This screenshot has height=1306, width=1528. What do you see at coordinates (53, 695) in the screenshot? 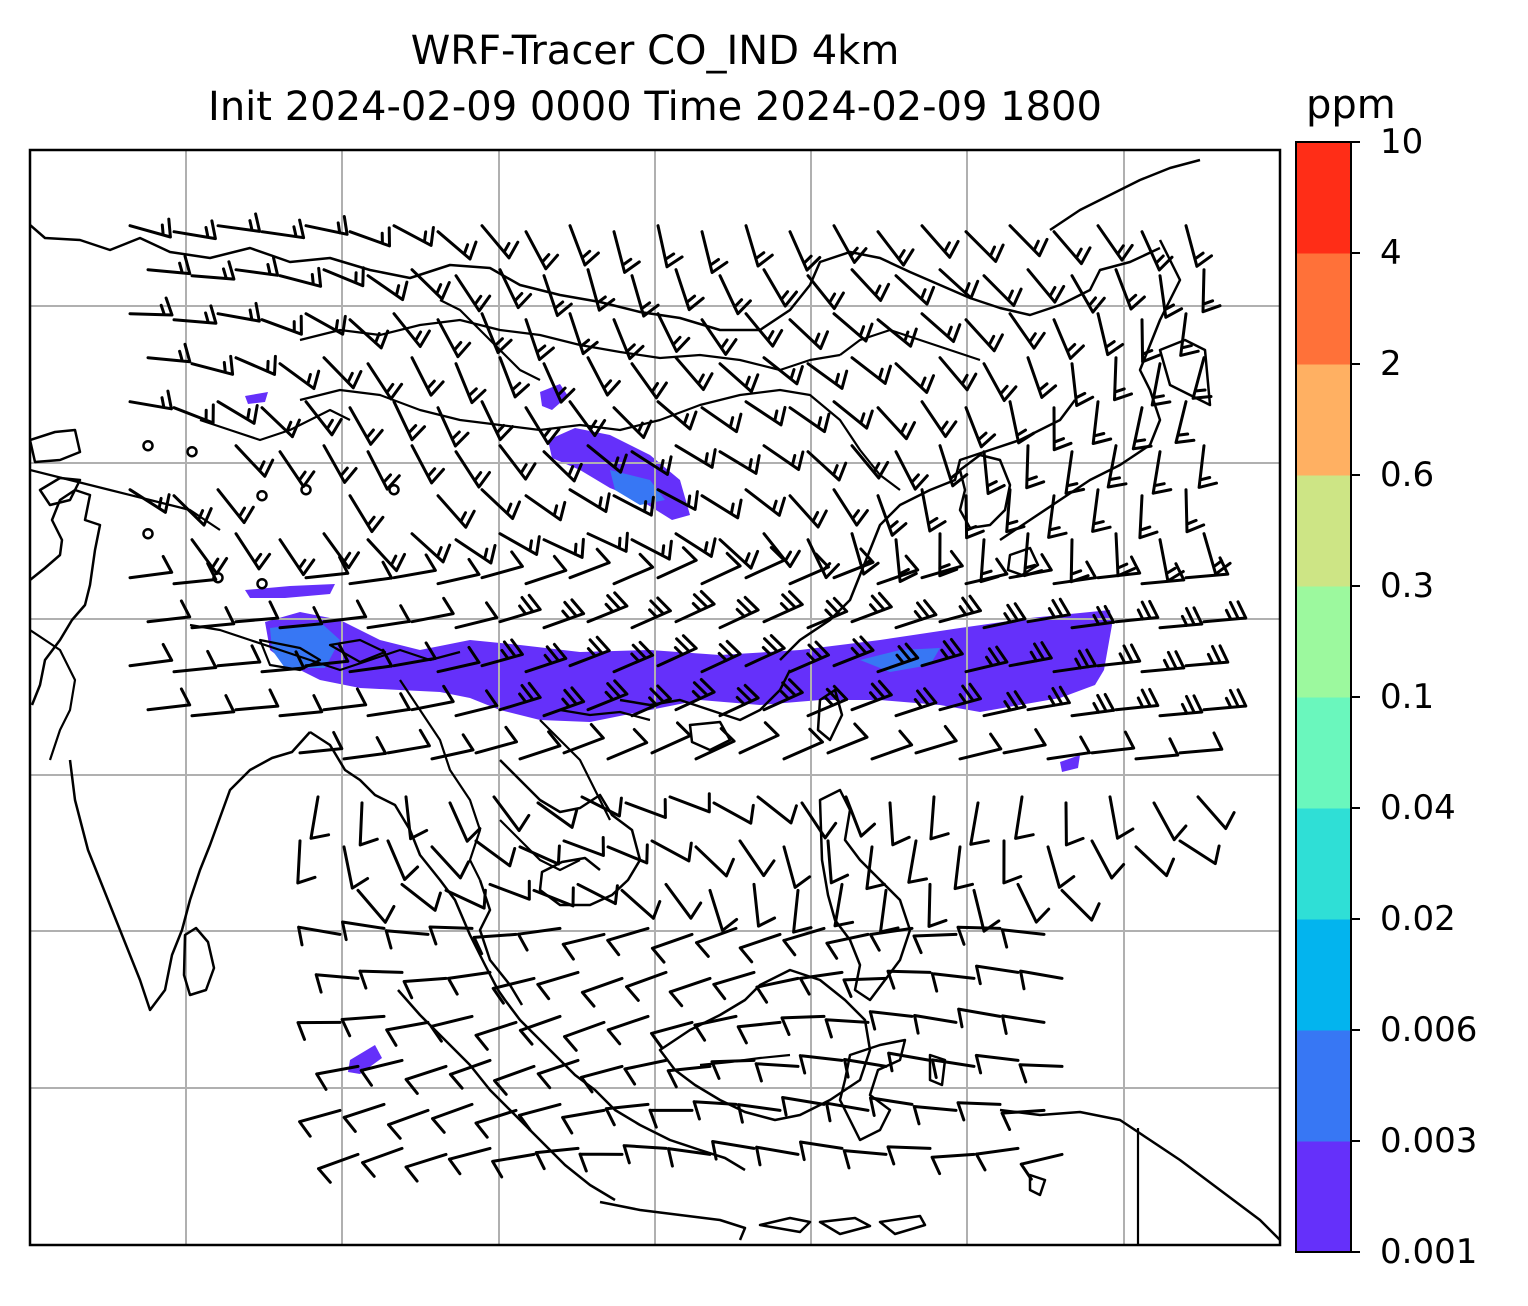
I see `border-pakistan-india` at bounding box center [53, 695].